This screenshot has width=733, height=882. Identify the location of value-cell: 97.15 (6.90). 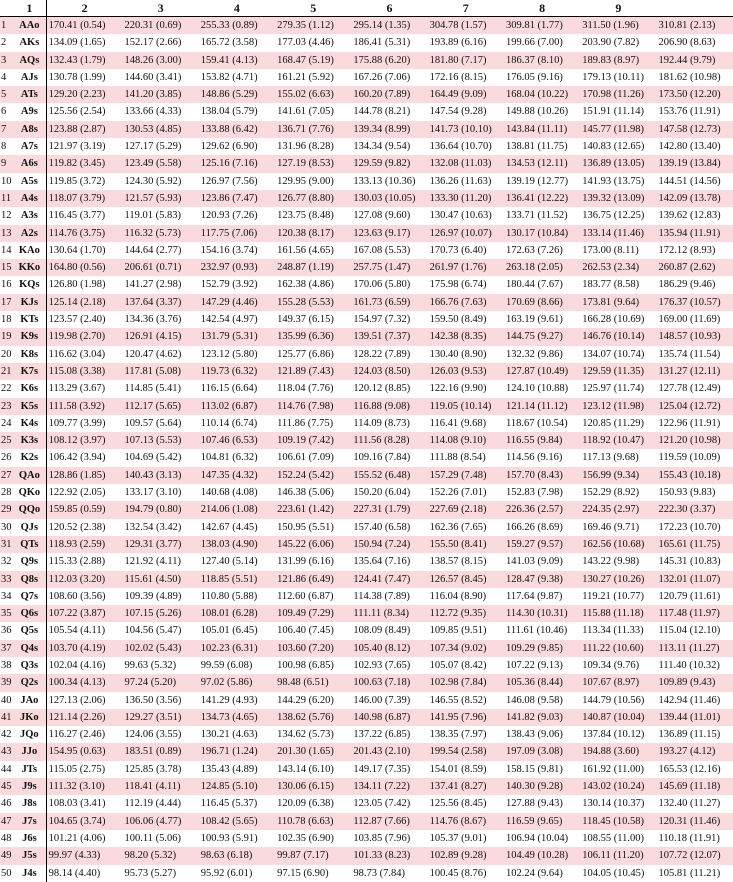
(303, 873).